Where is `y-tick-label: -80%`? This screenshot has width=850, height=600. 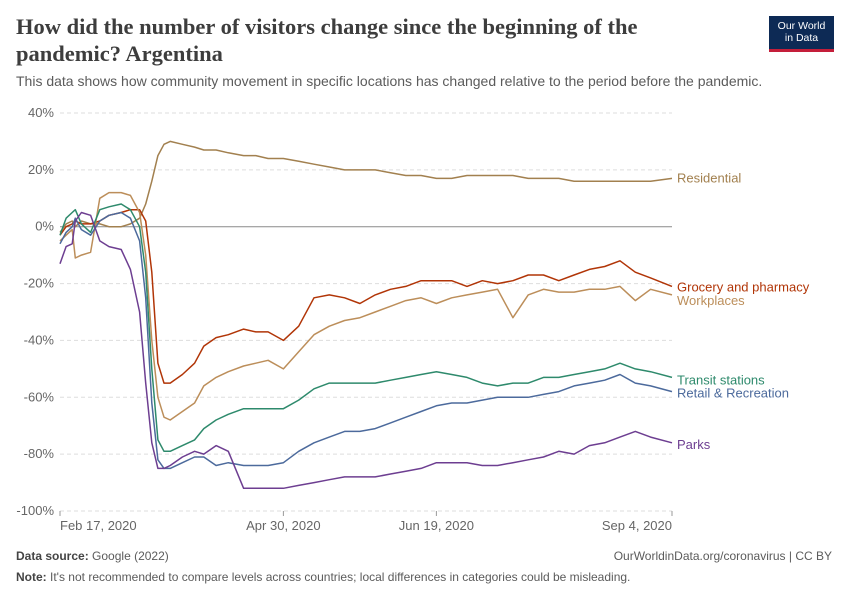
y-tick-label: -80% is located at coordinates (39, 453).